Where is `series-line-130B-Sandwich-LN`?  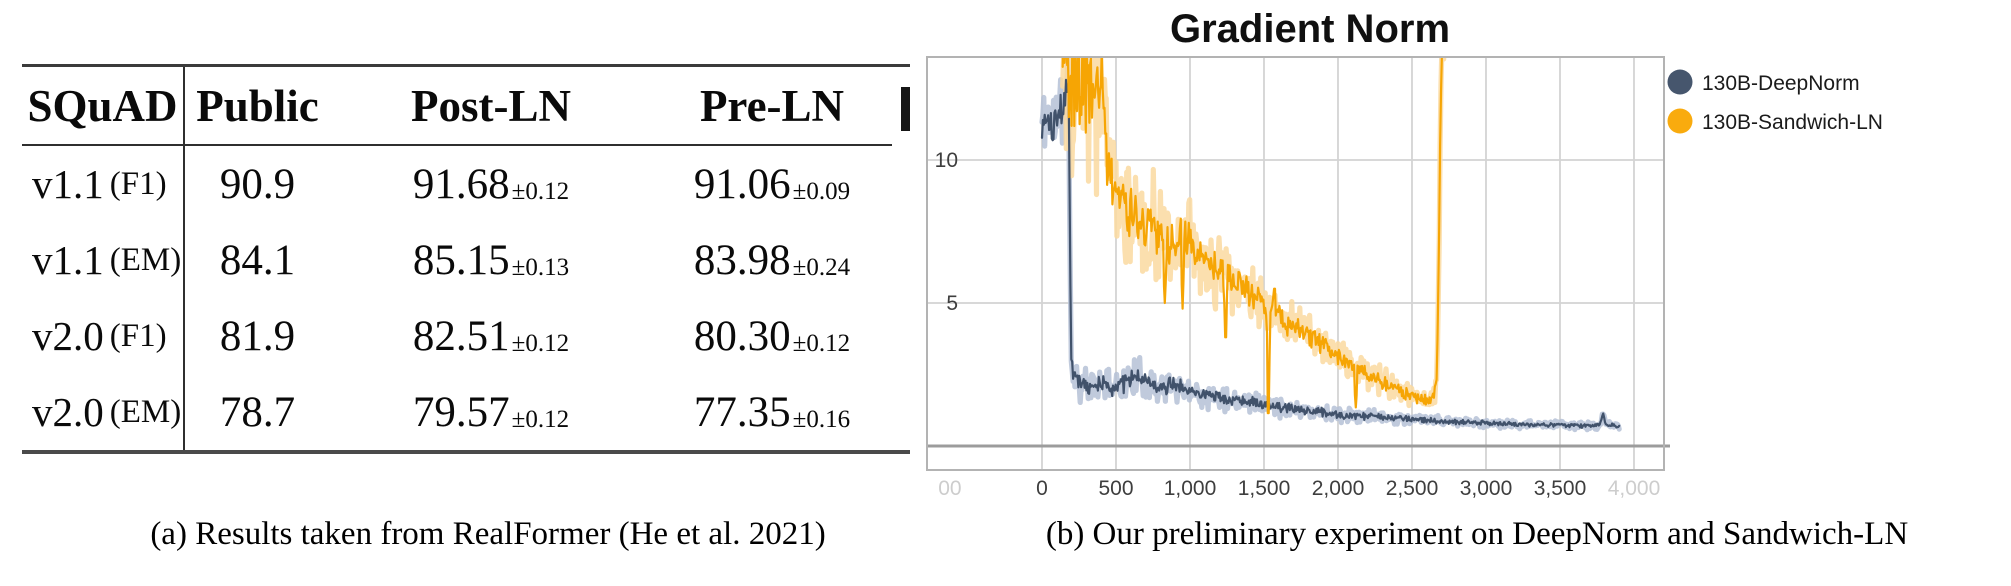
series-line-130B-Sandwich-LN is located at coordinates (1252, 236).